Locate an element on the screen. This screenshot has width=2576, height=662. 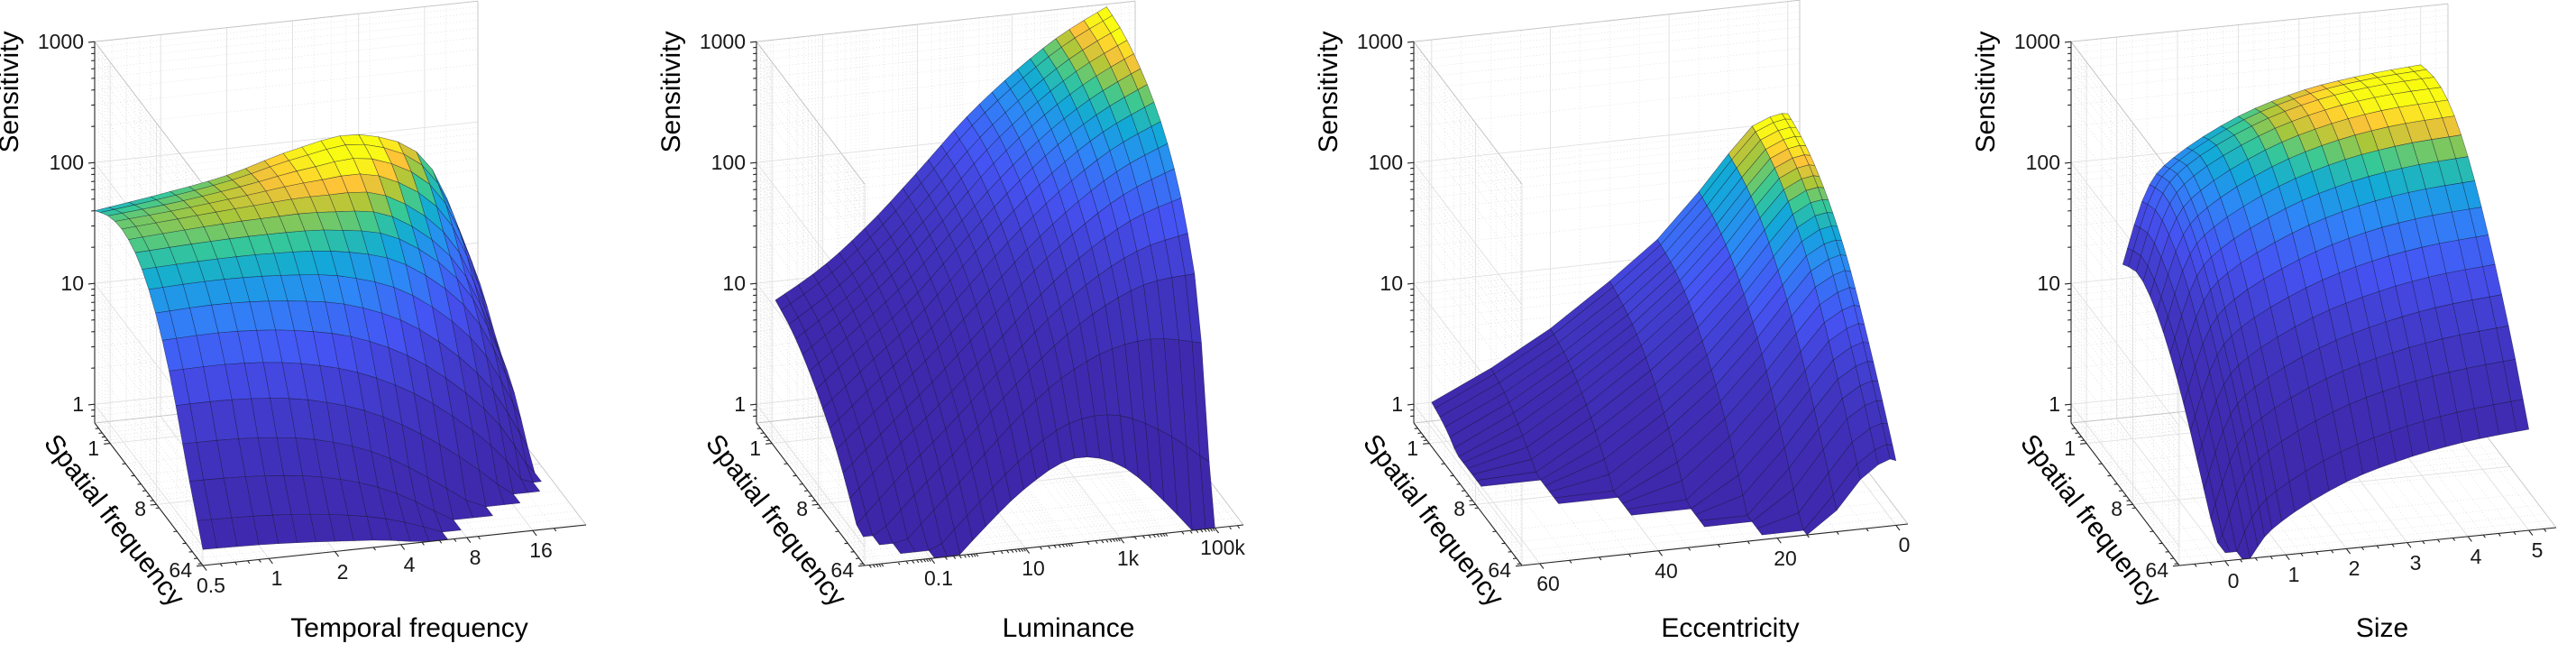
x-tick-label: 1k is located at coordinates (1128, 558).